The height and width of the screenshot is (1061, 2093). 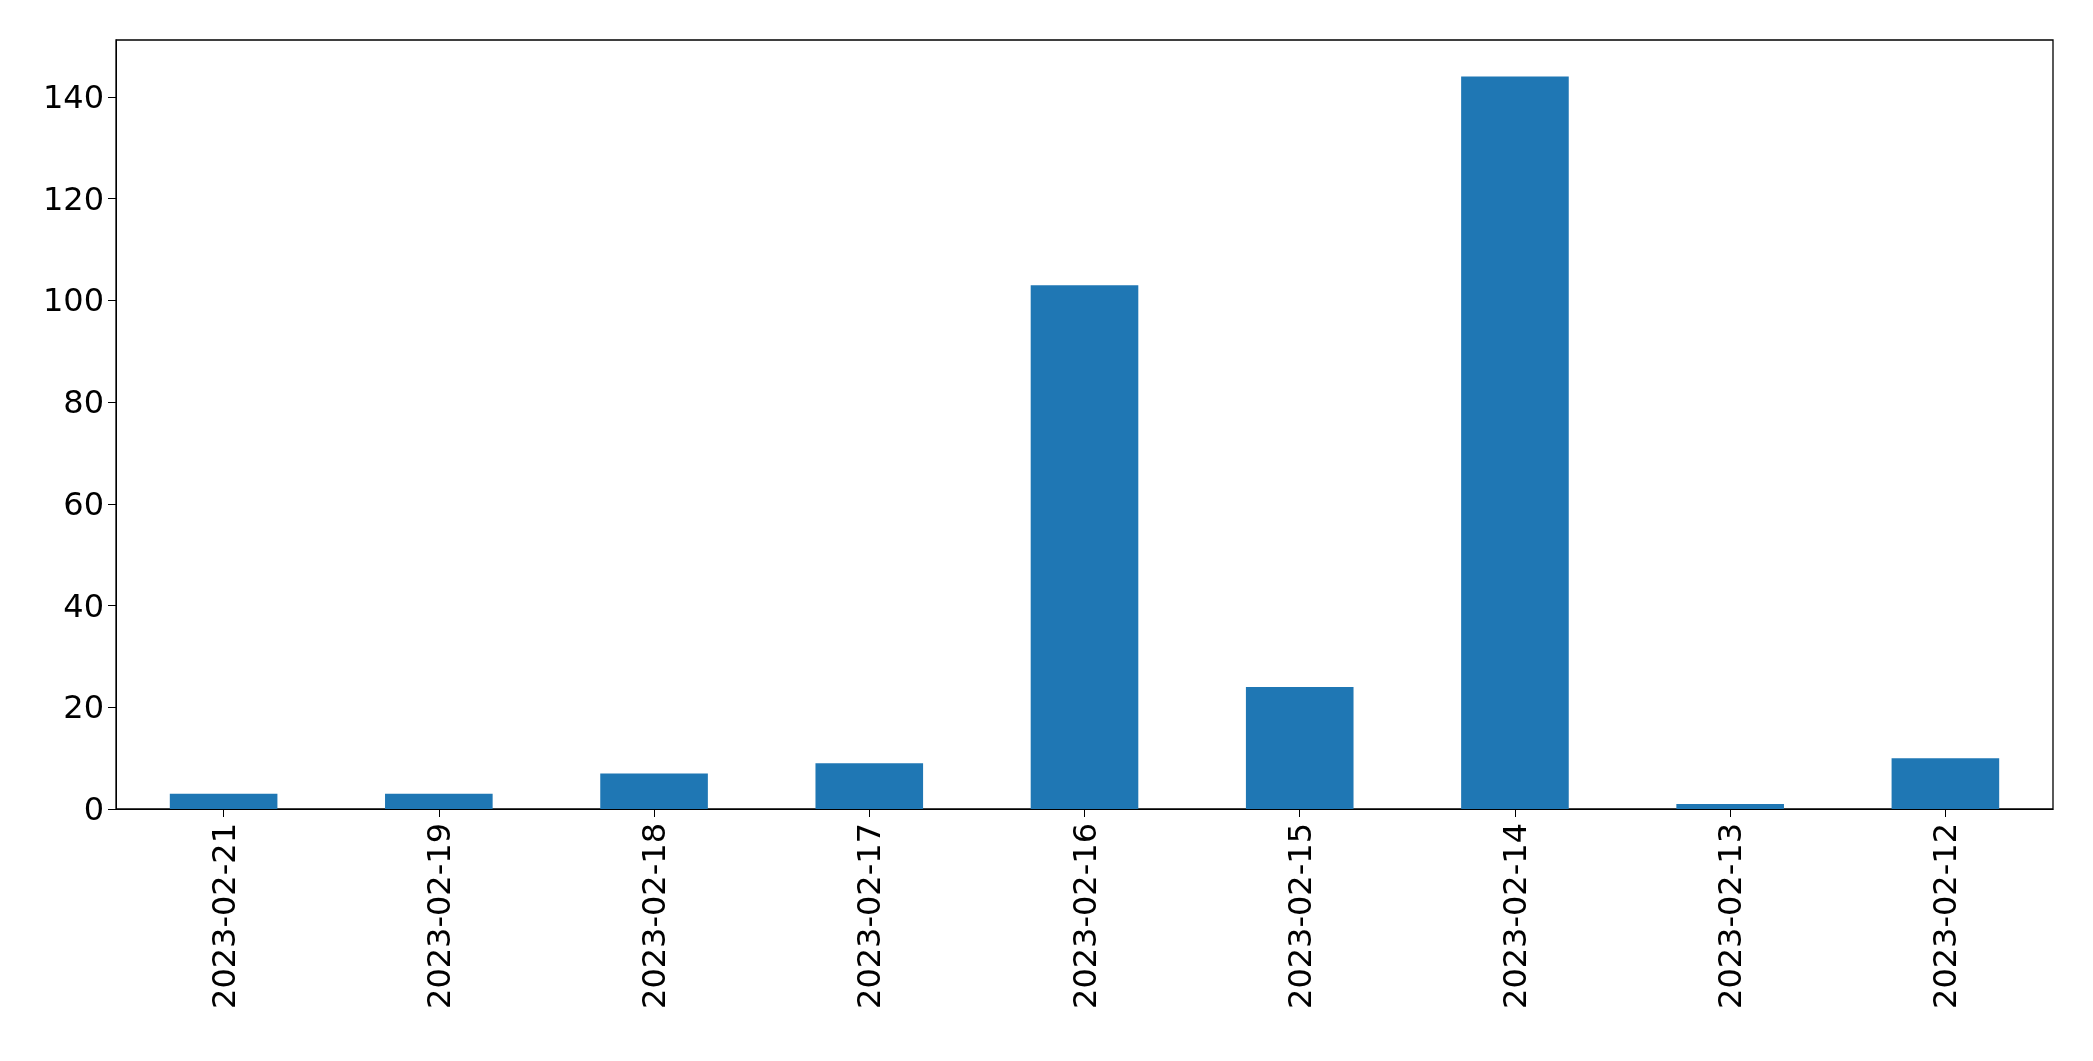 What do you see at coordinates (869, 916) in the screenshot?
I see `x-tick-label: 2023-02-17` at bounding box center [869, 916].